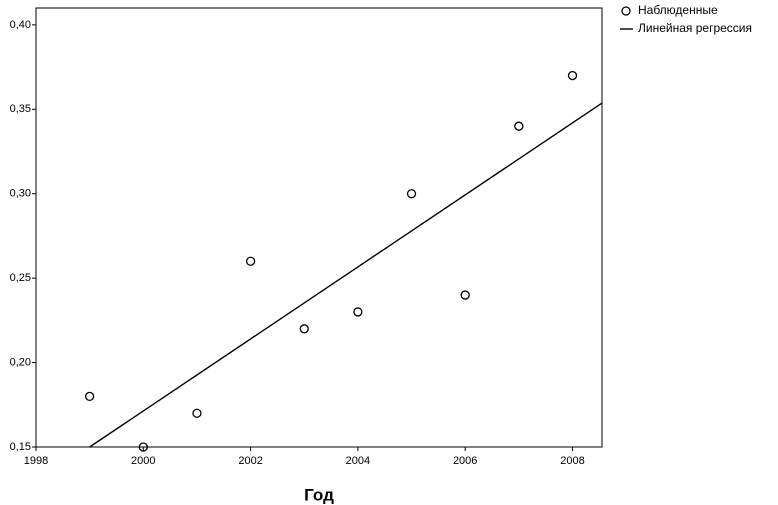  I want to click on x-tick-label: 2004, so click(358, 461).